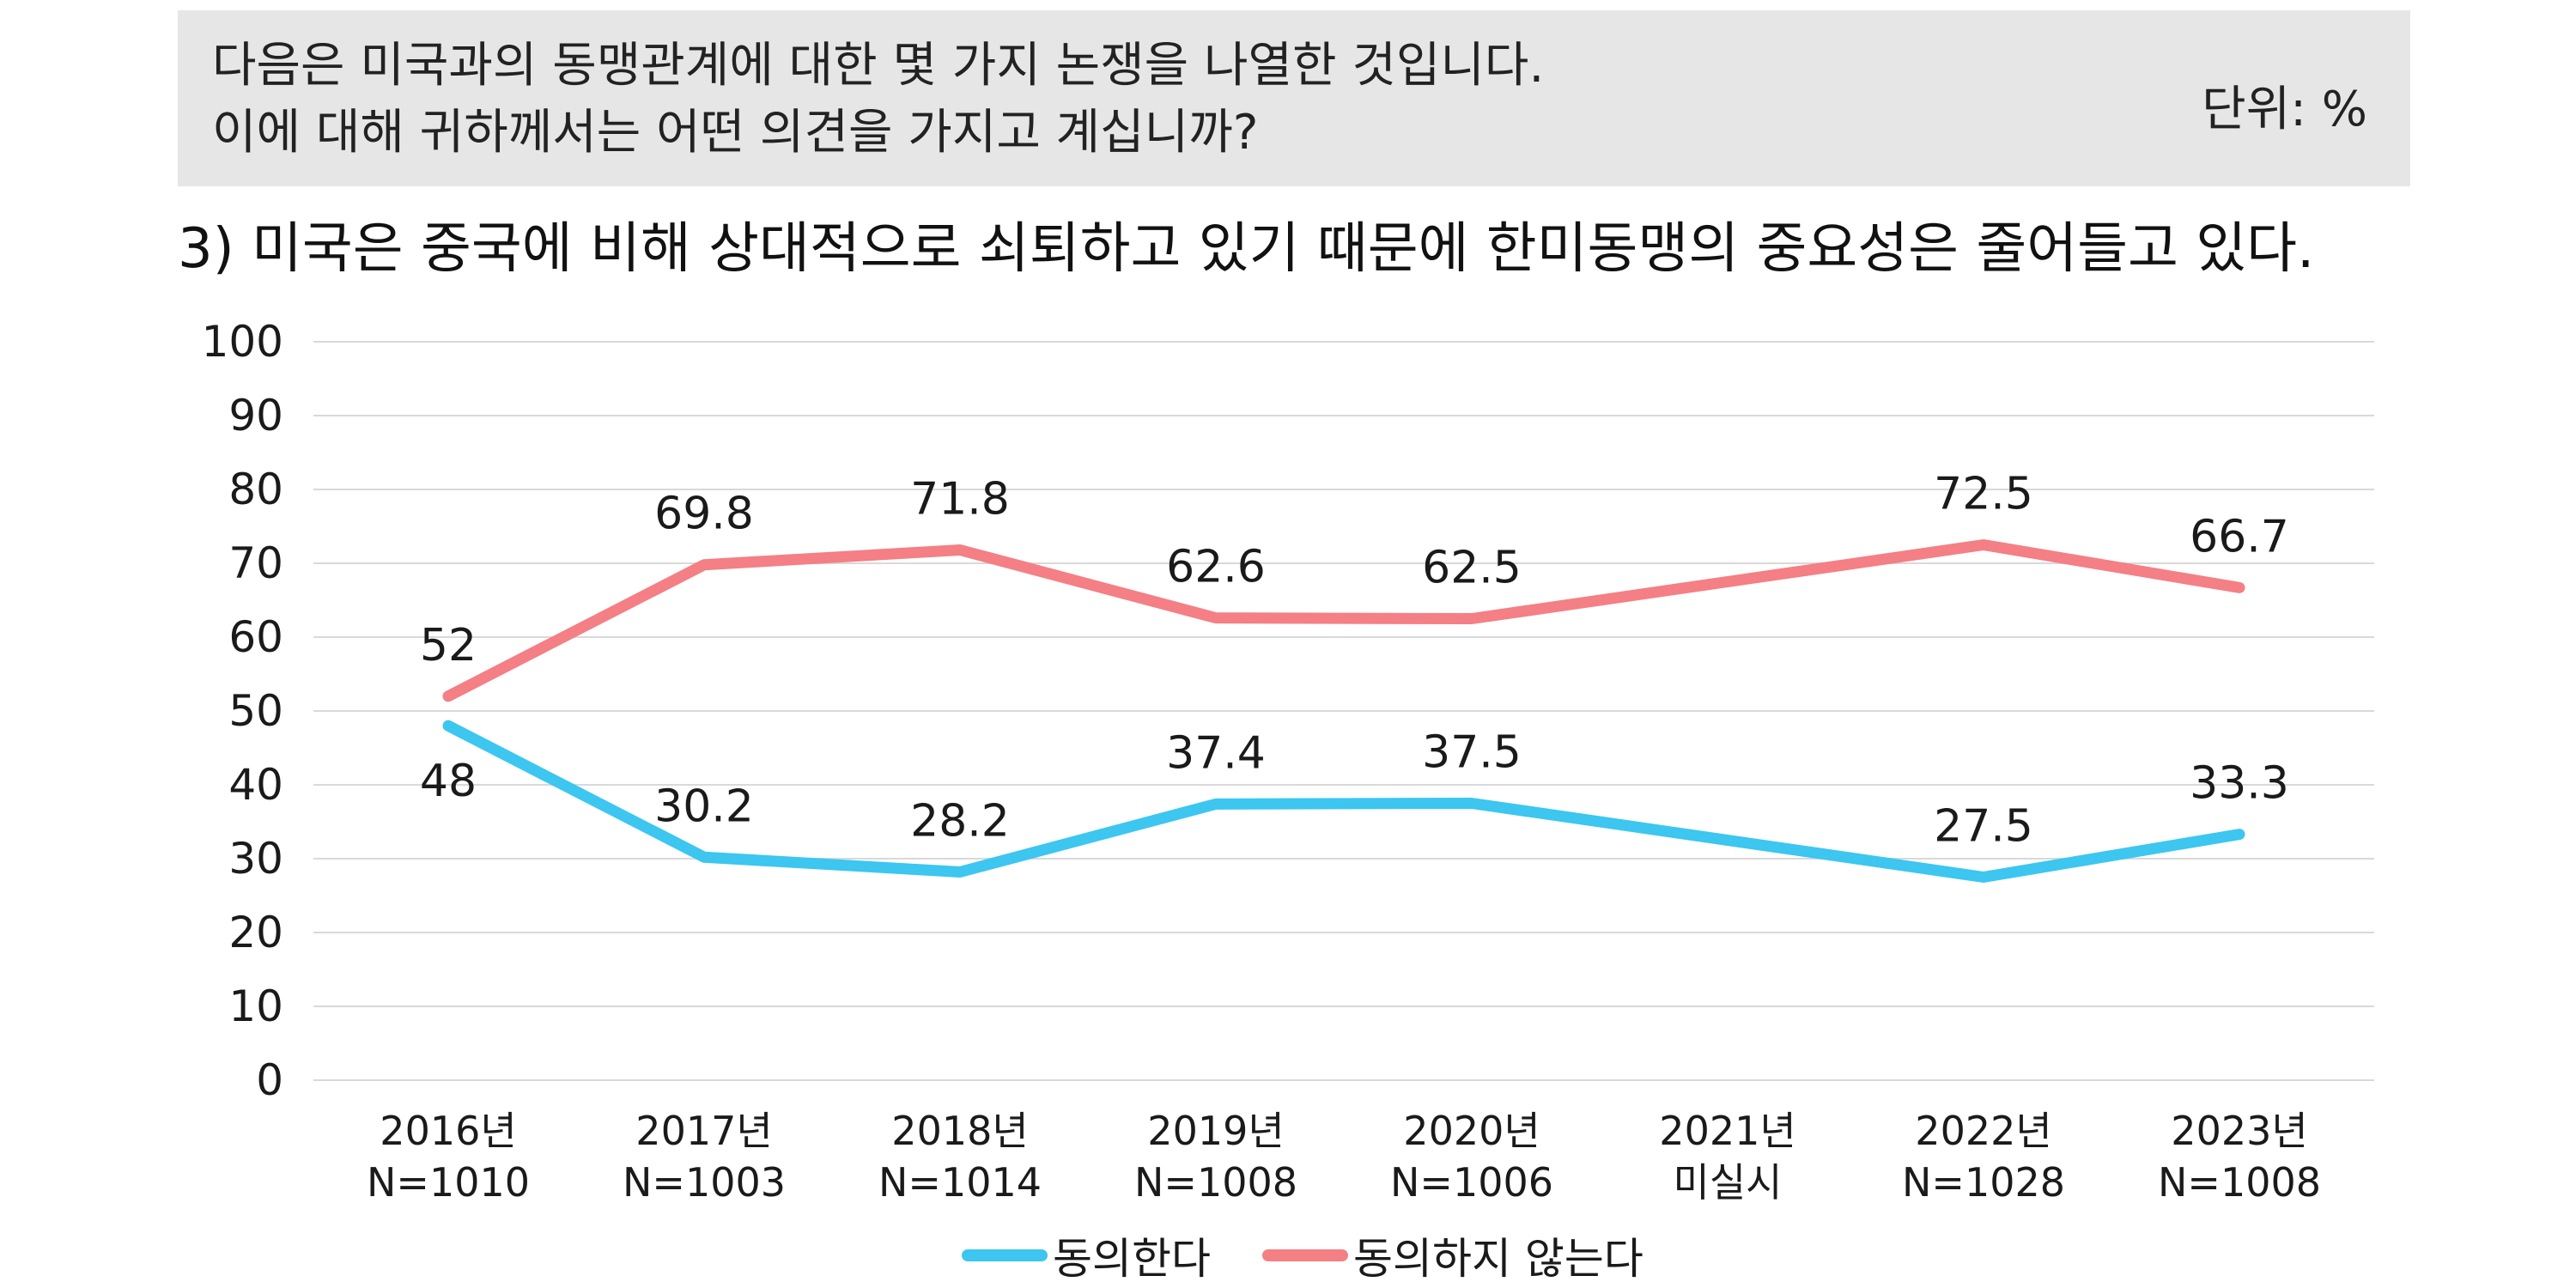 This screenshot has width=2576, height=1288. Describe the element at coordinates (1005, 1255) in the screenshot. I see `legend-swatch-agree` at that location.